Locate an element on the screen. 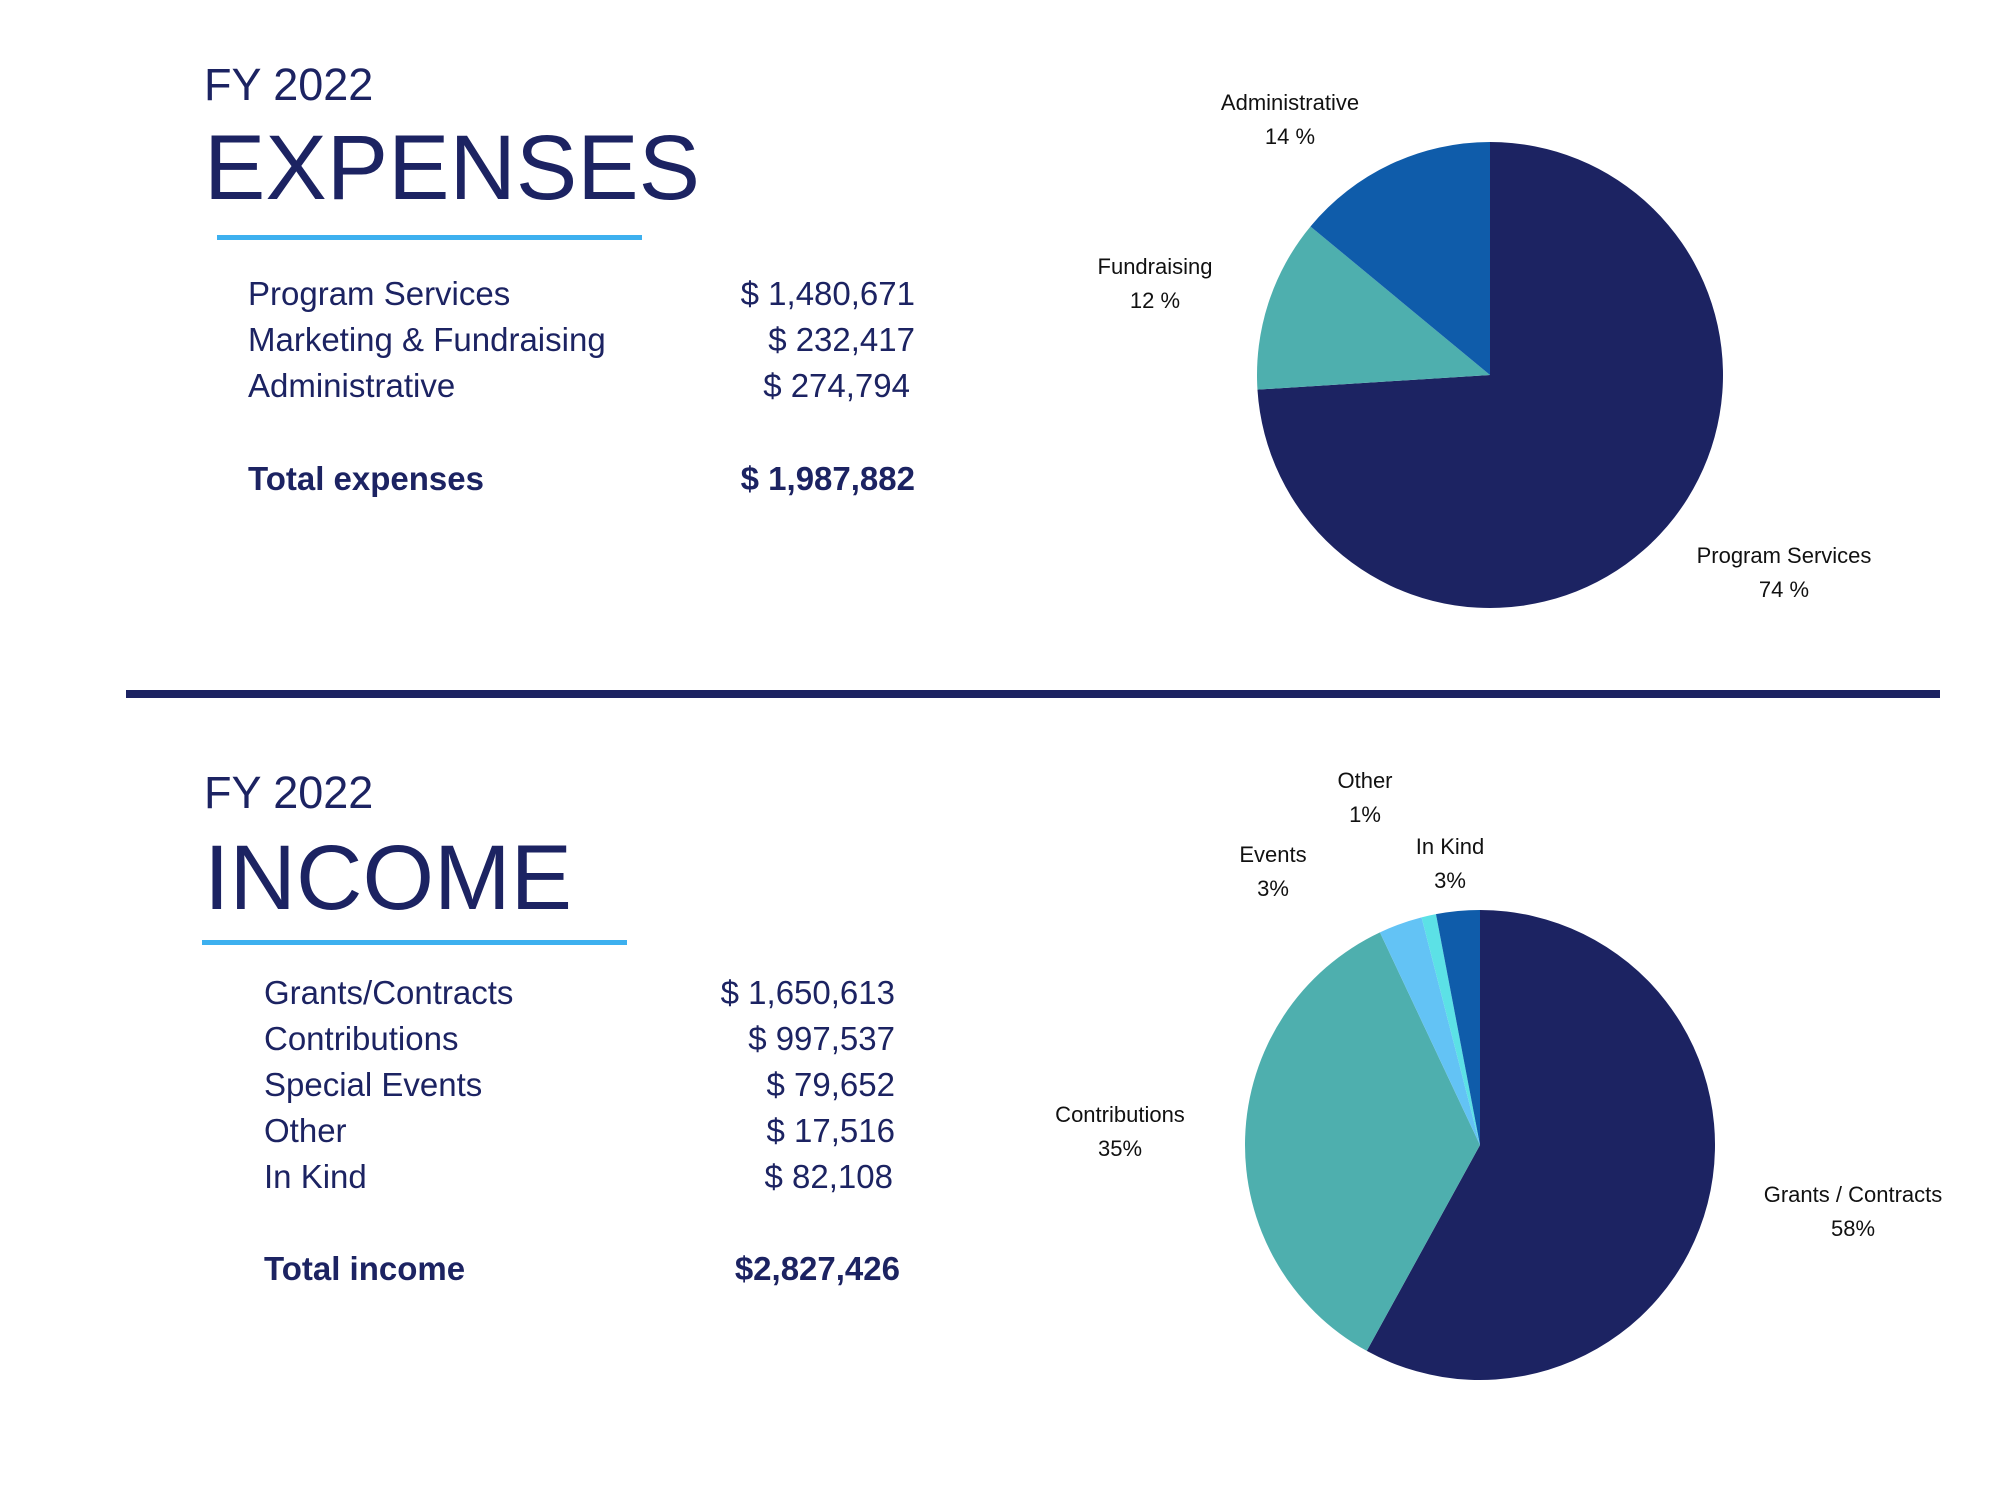 This screenshot has width=2000, height=1505. pie-label-other: Other 1% is located at coordinates (1364, 798).